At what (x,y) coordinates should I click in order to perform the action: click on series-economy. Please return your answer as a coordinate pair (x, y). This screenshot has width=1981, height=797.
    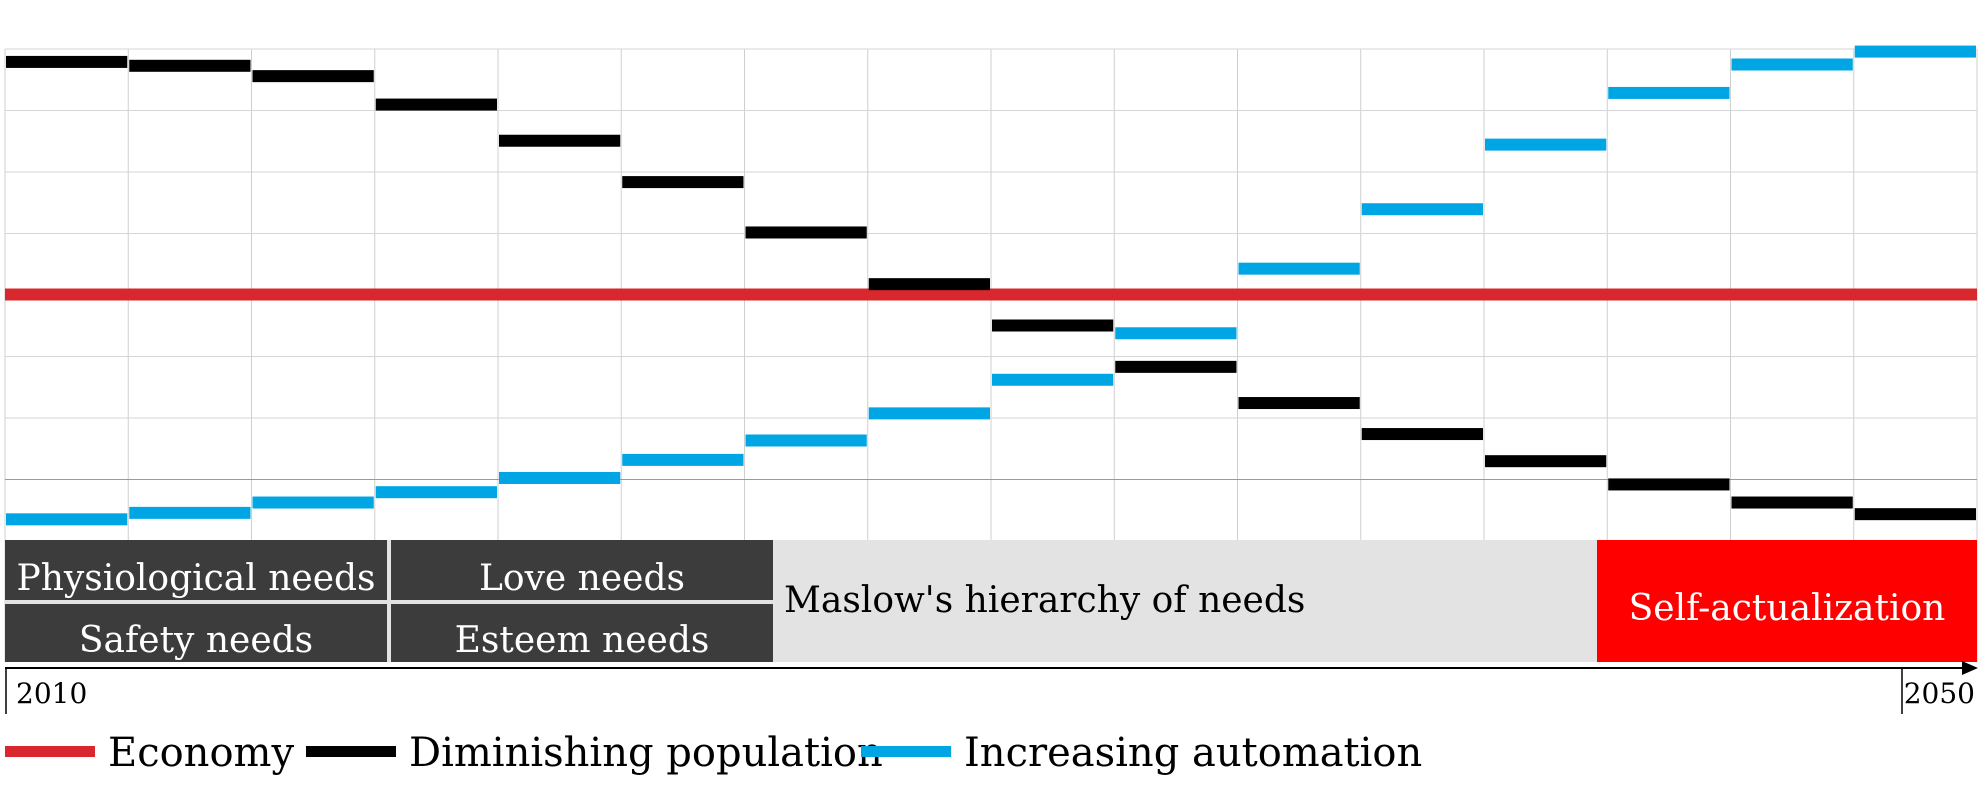
    Looking at the image, I should click on (991, 294).